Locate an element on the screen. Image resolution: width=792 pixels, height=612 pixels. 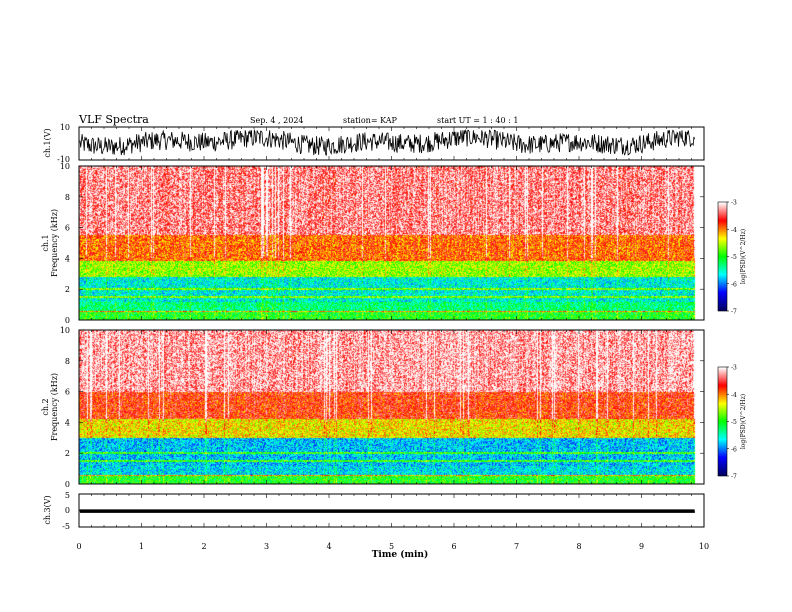
header-date: Sep. 4 , 2024 is located at coordinates (277, 120).